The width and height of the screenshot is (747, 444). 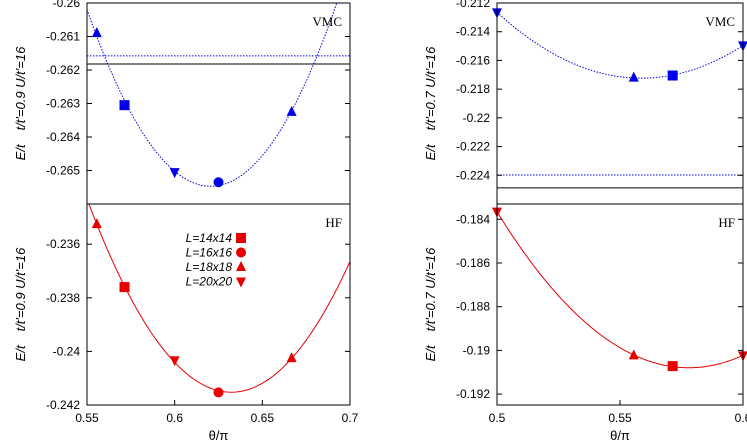 I want to click on y-tick-label: -0.19, so click(x=477, y=350).